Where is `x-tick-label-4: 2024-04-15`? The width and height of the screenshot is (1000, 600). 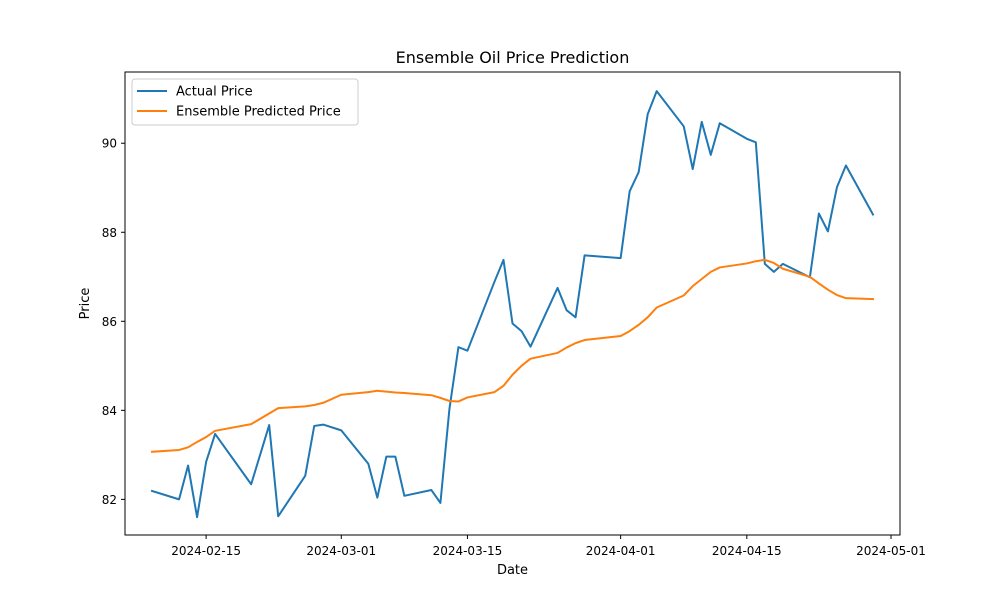 x-tick-label-4: 2024-04-15 is located at coordinates (747, 551).